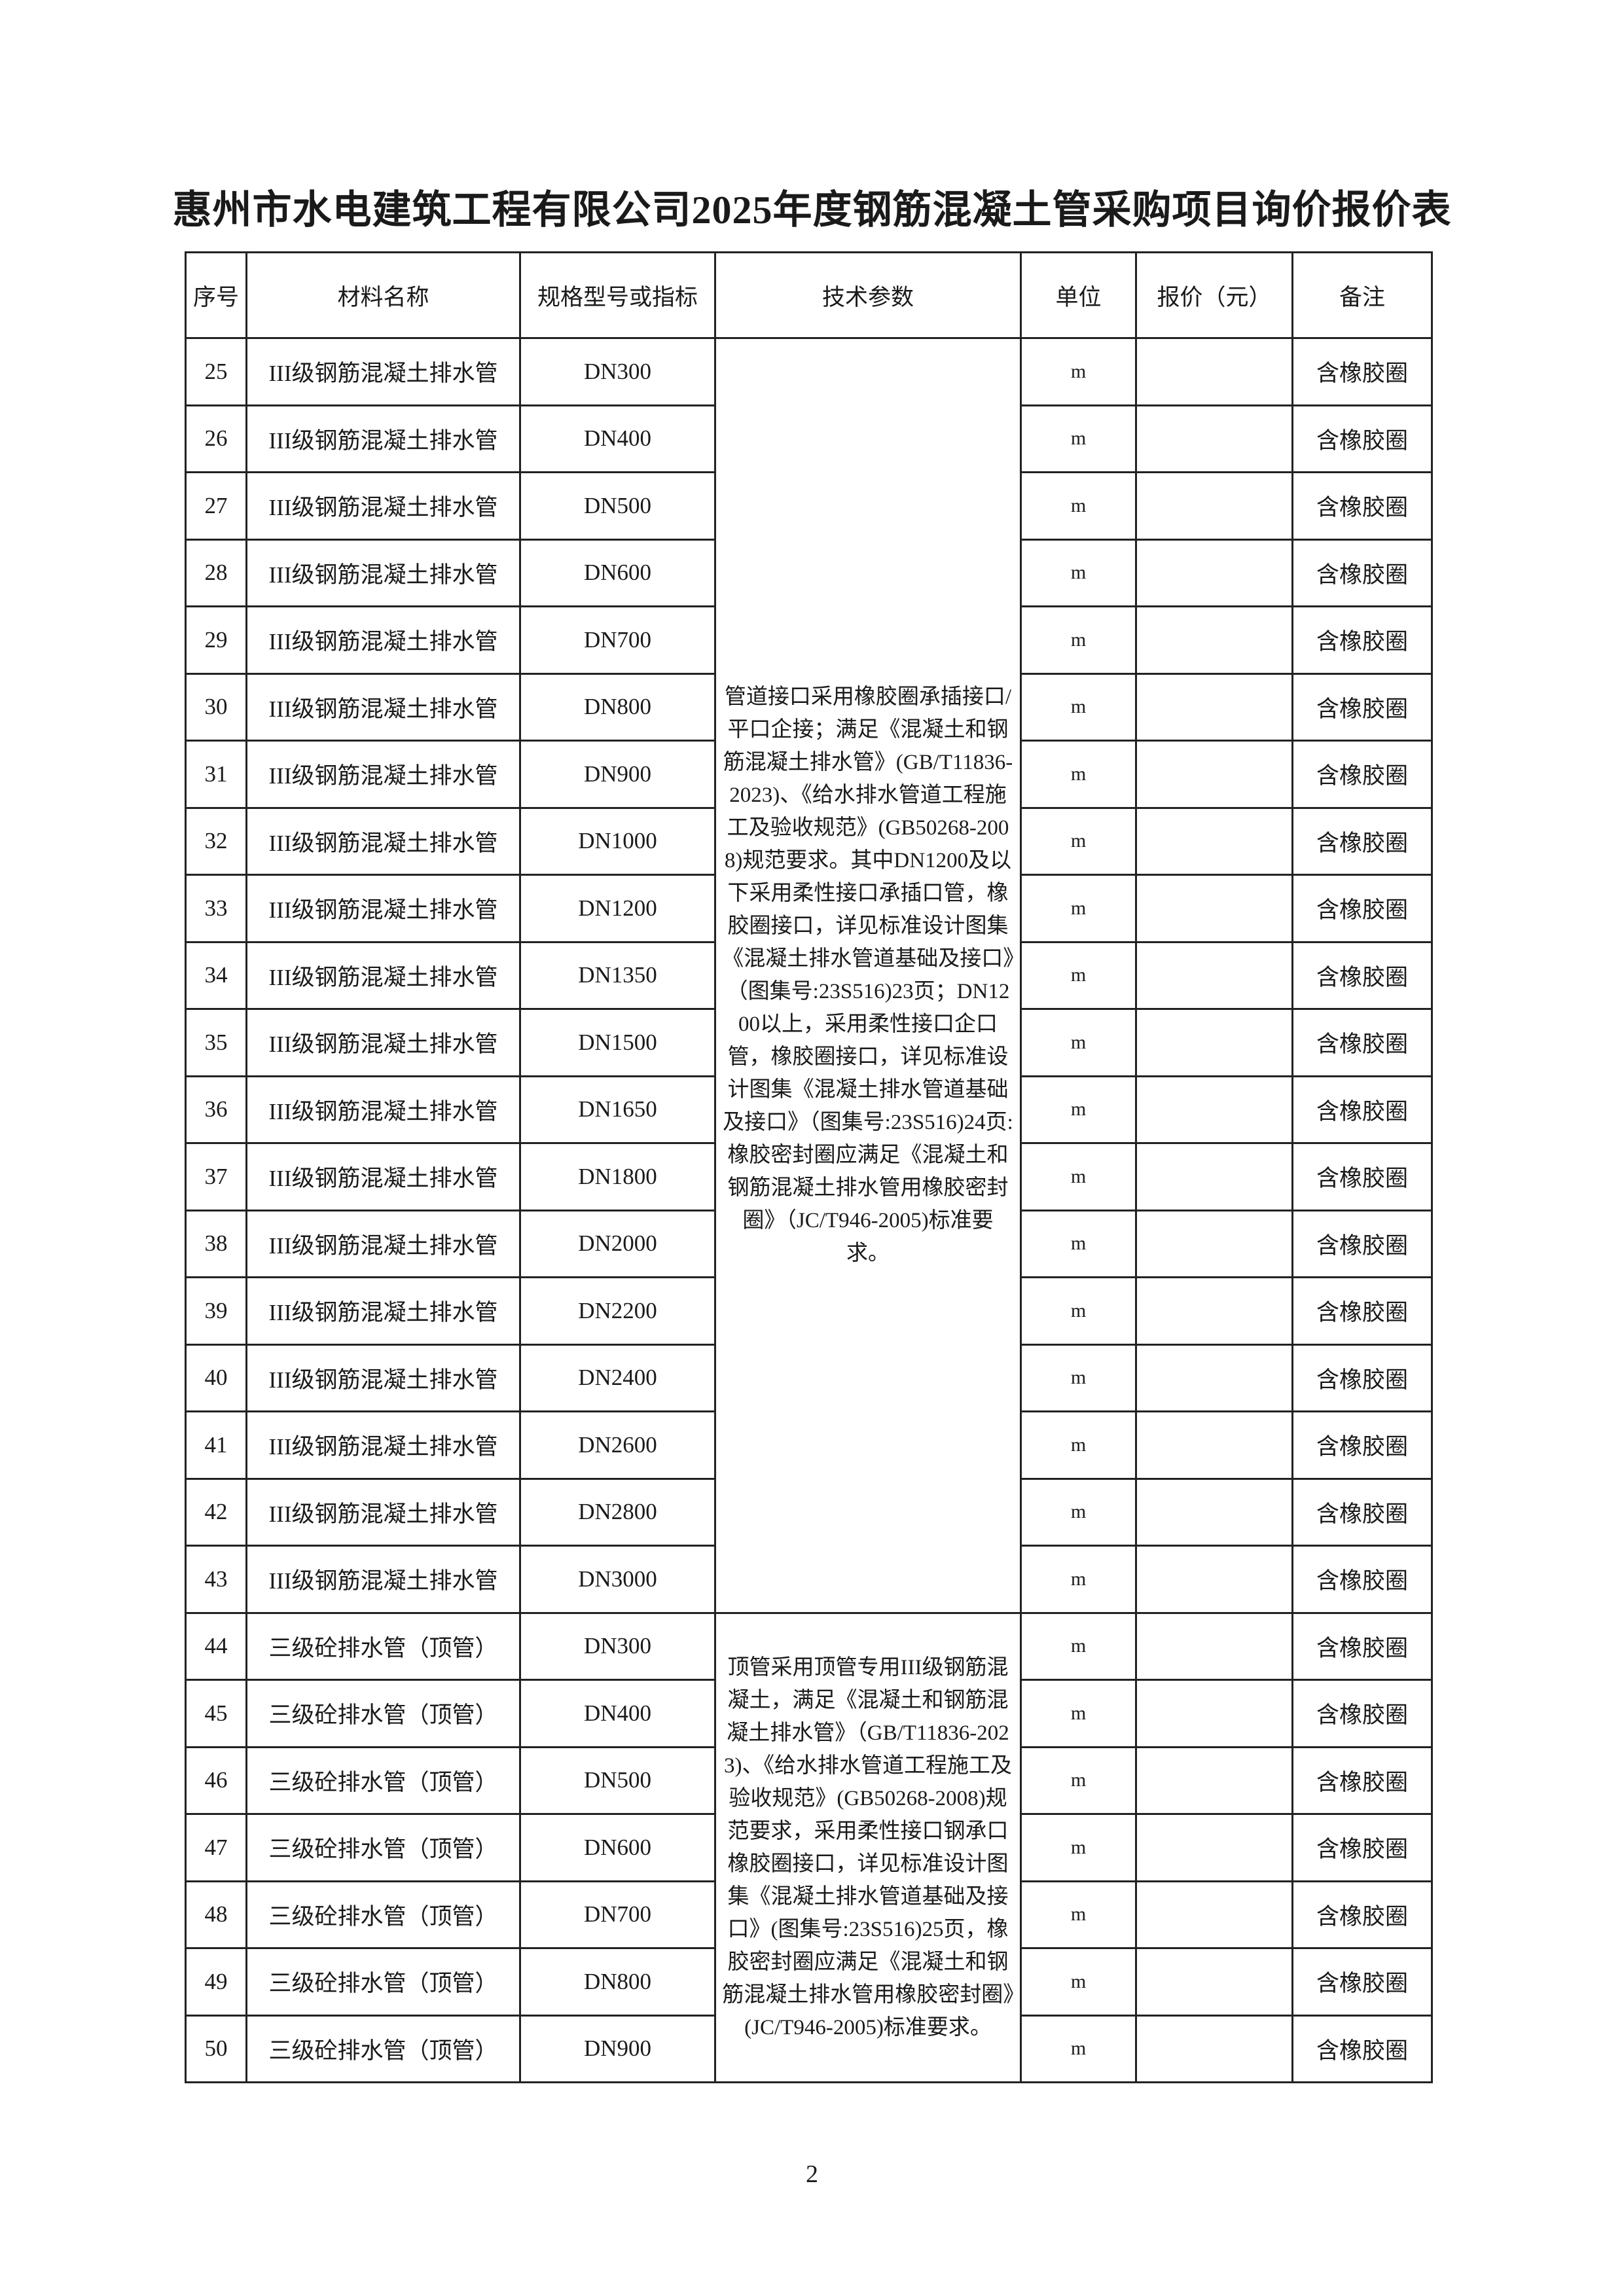  I want to click on table-row: 40 III级钢筋混凝土排水管 DN2400 m 含橡胶圈, so click(809, 1377).